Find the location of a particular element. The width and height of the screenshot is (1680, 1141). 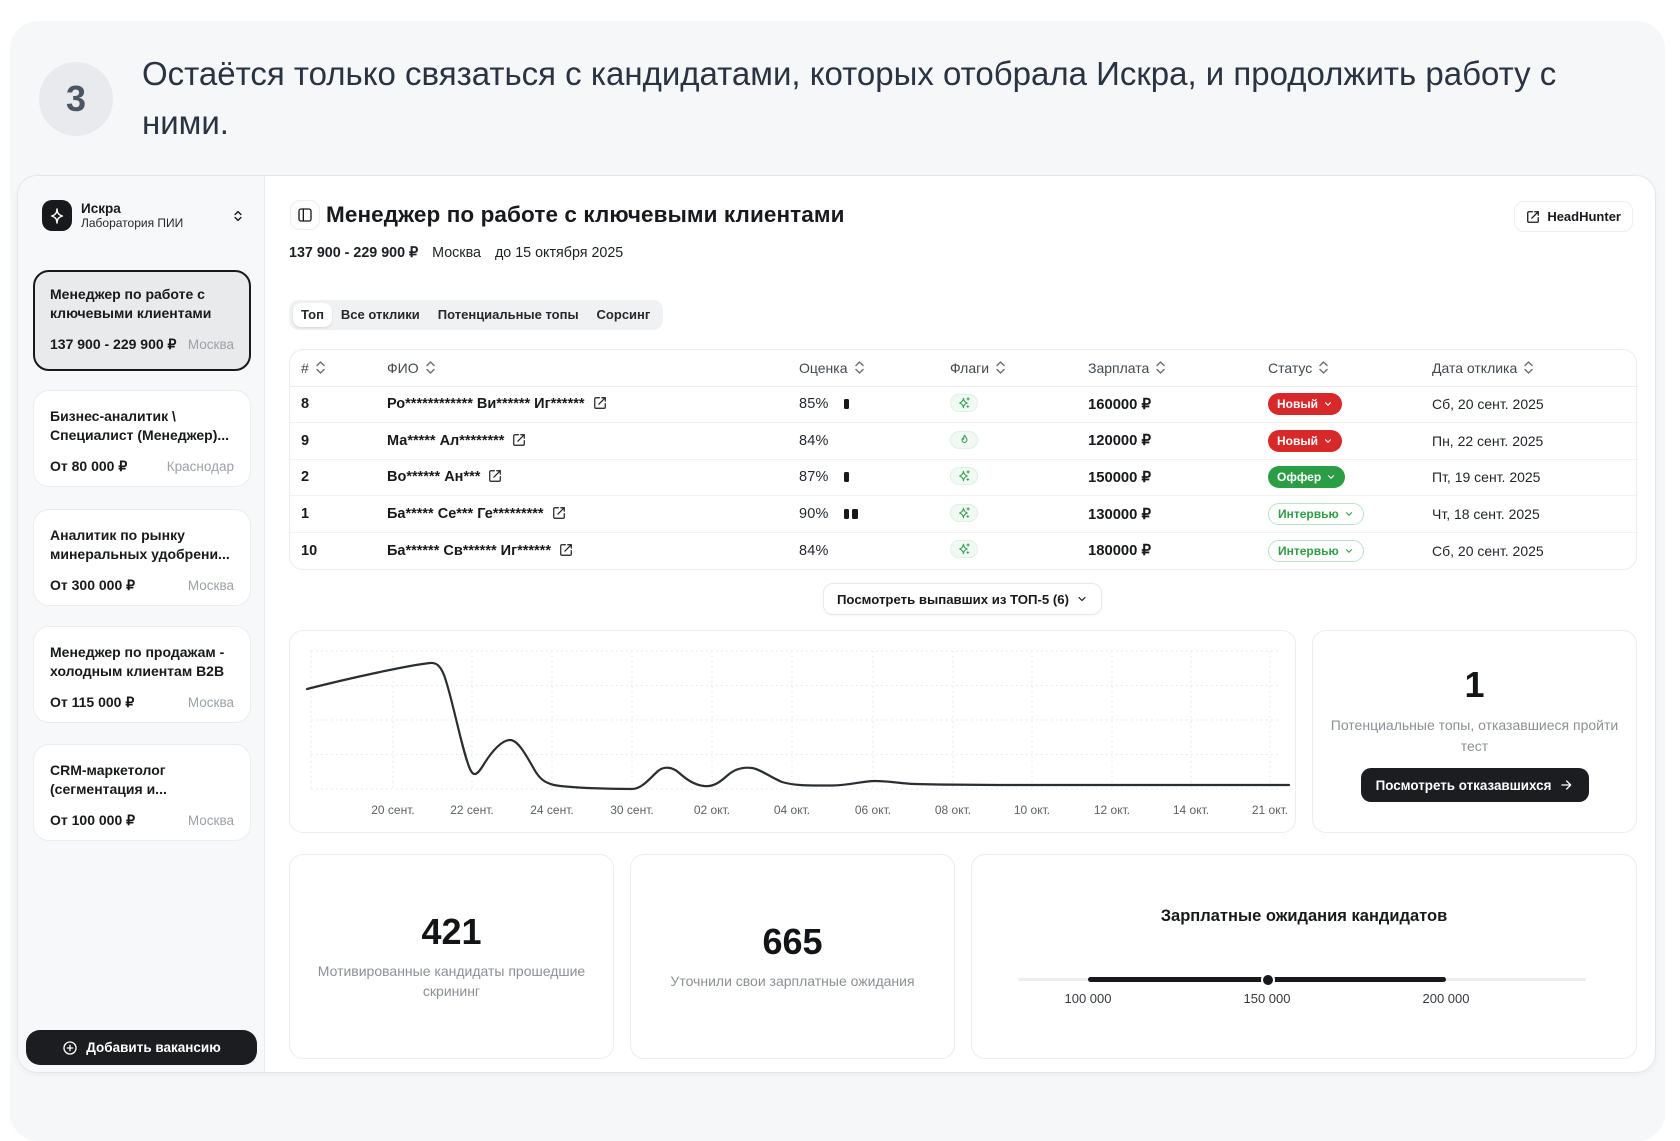

svg-text: 06 окт. is located at coordinates (873, 810).